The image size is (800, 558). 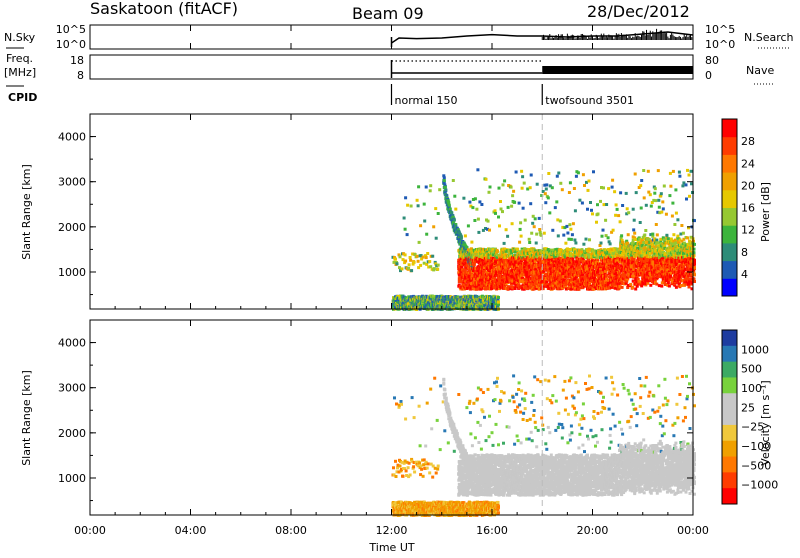 What do you see at coordinates (720, 29) in the screenshot?
I see `nsearch-tick-top: 10^5` at bounding box center [720, 29].